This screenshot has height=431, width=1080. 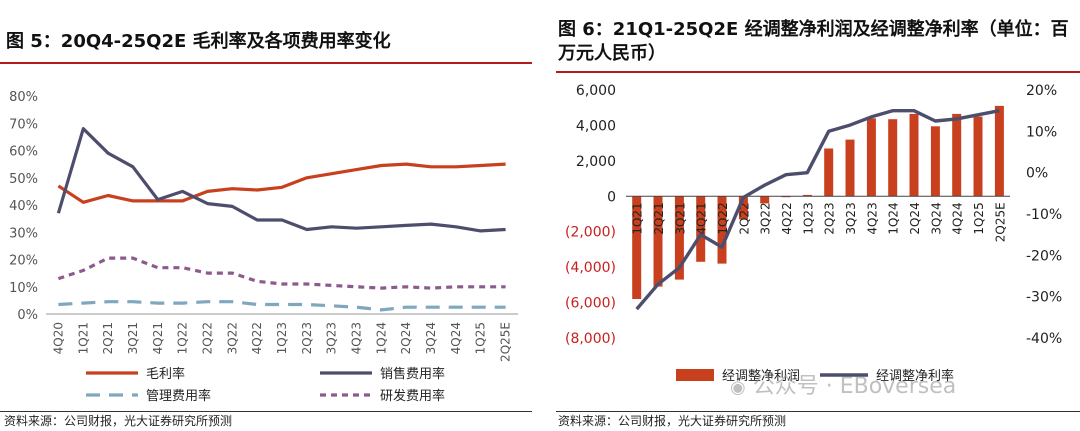 I want to click on right-source-rule, so click(x=818, y=411).